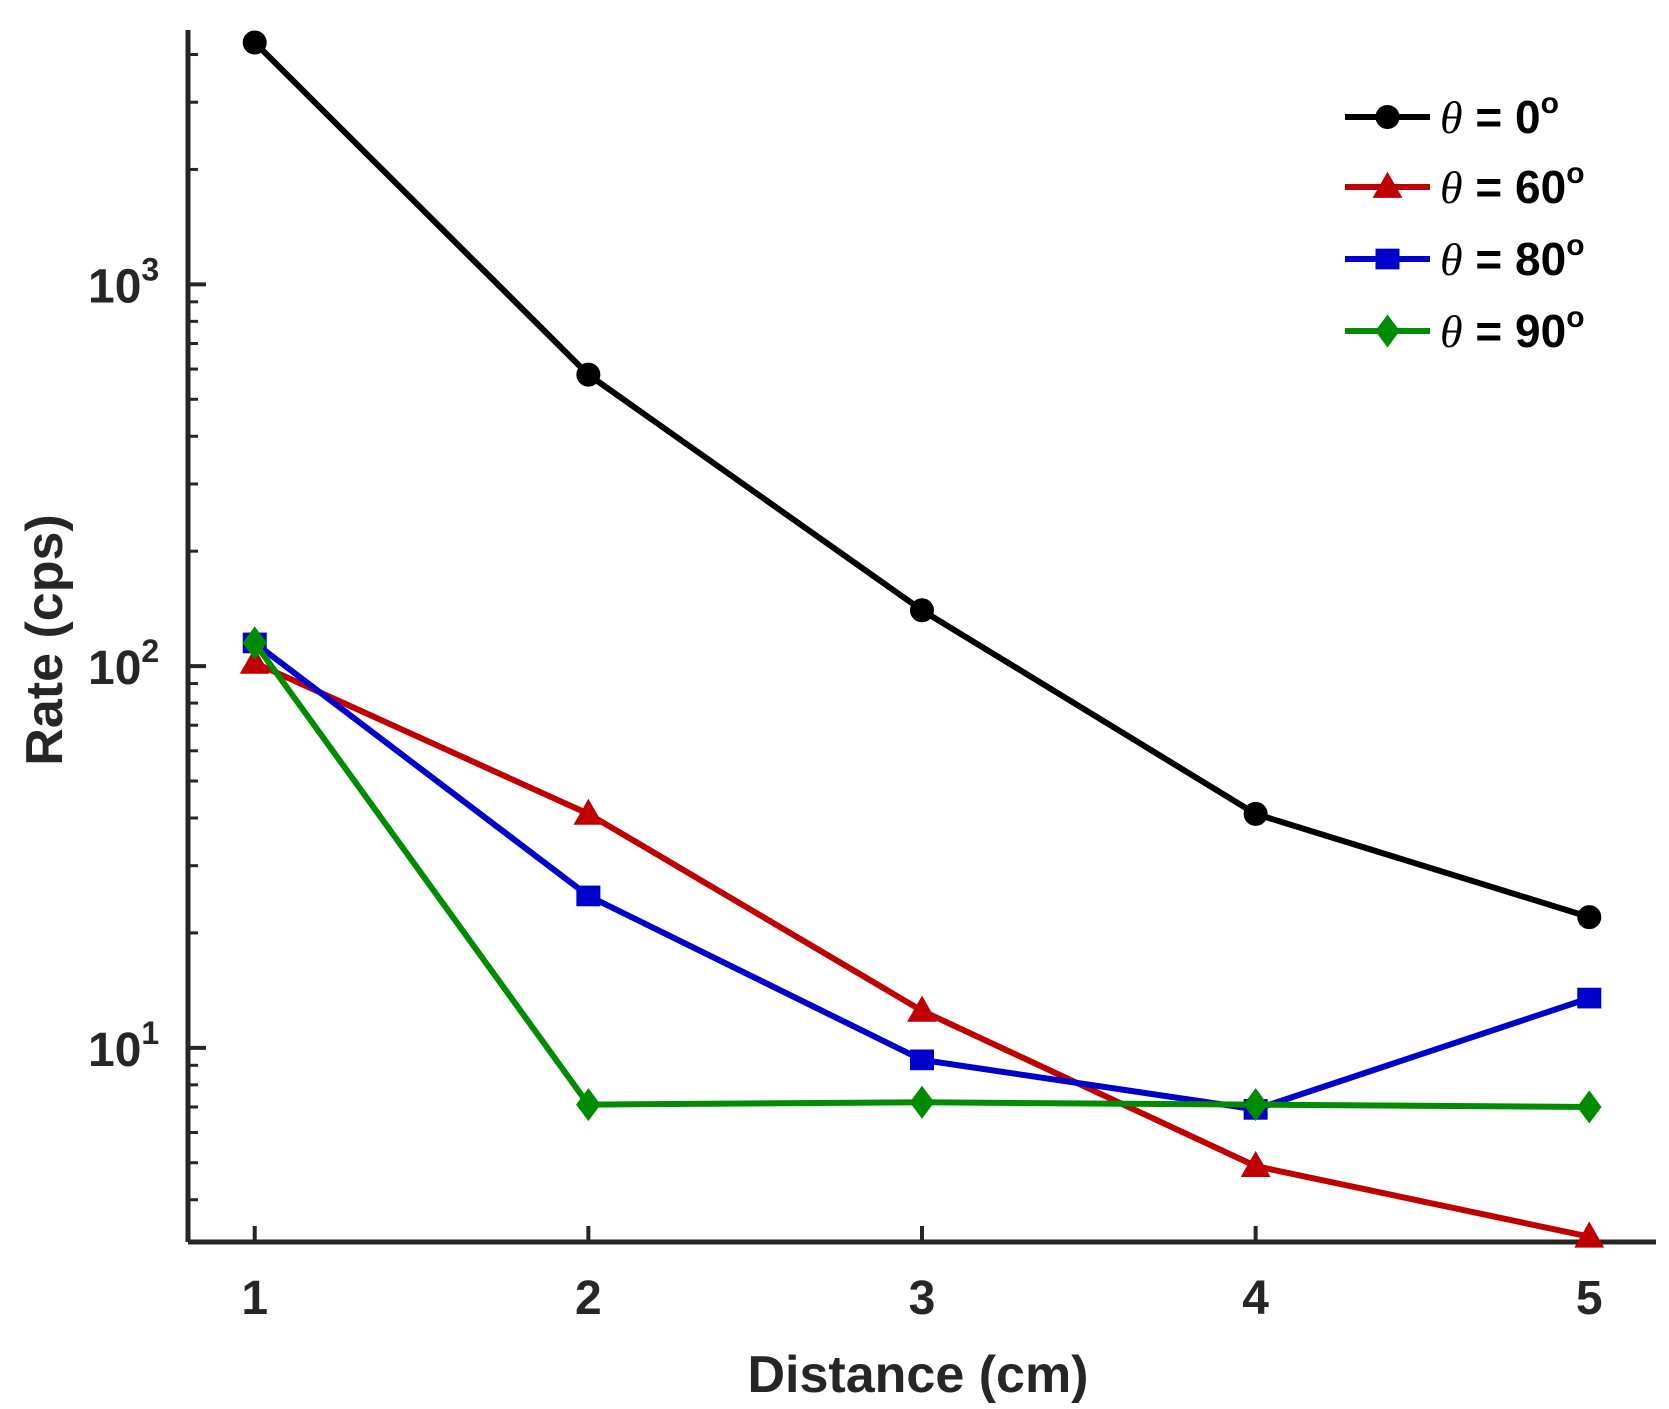  Describe the element at coordinates (1515, 259) in the screenshot. I see `legend-value: = 80` at that location.